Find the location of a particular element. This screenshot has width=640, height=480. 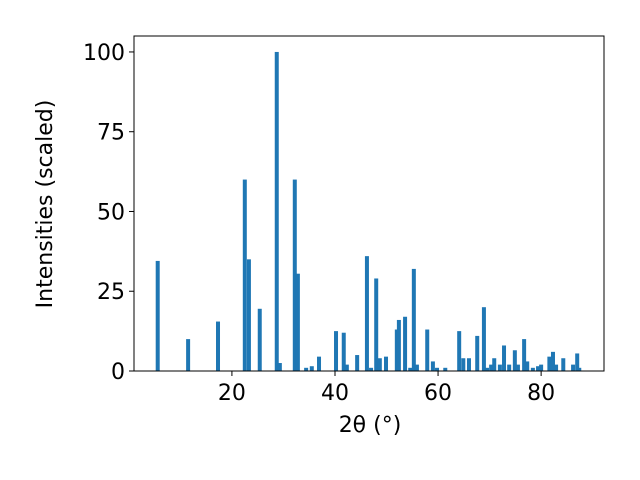

y-tick-label: 50 is located at coordinates (111, 212).